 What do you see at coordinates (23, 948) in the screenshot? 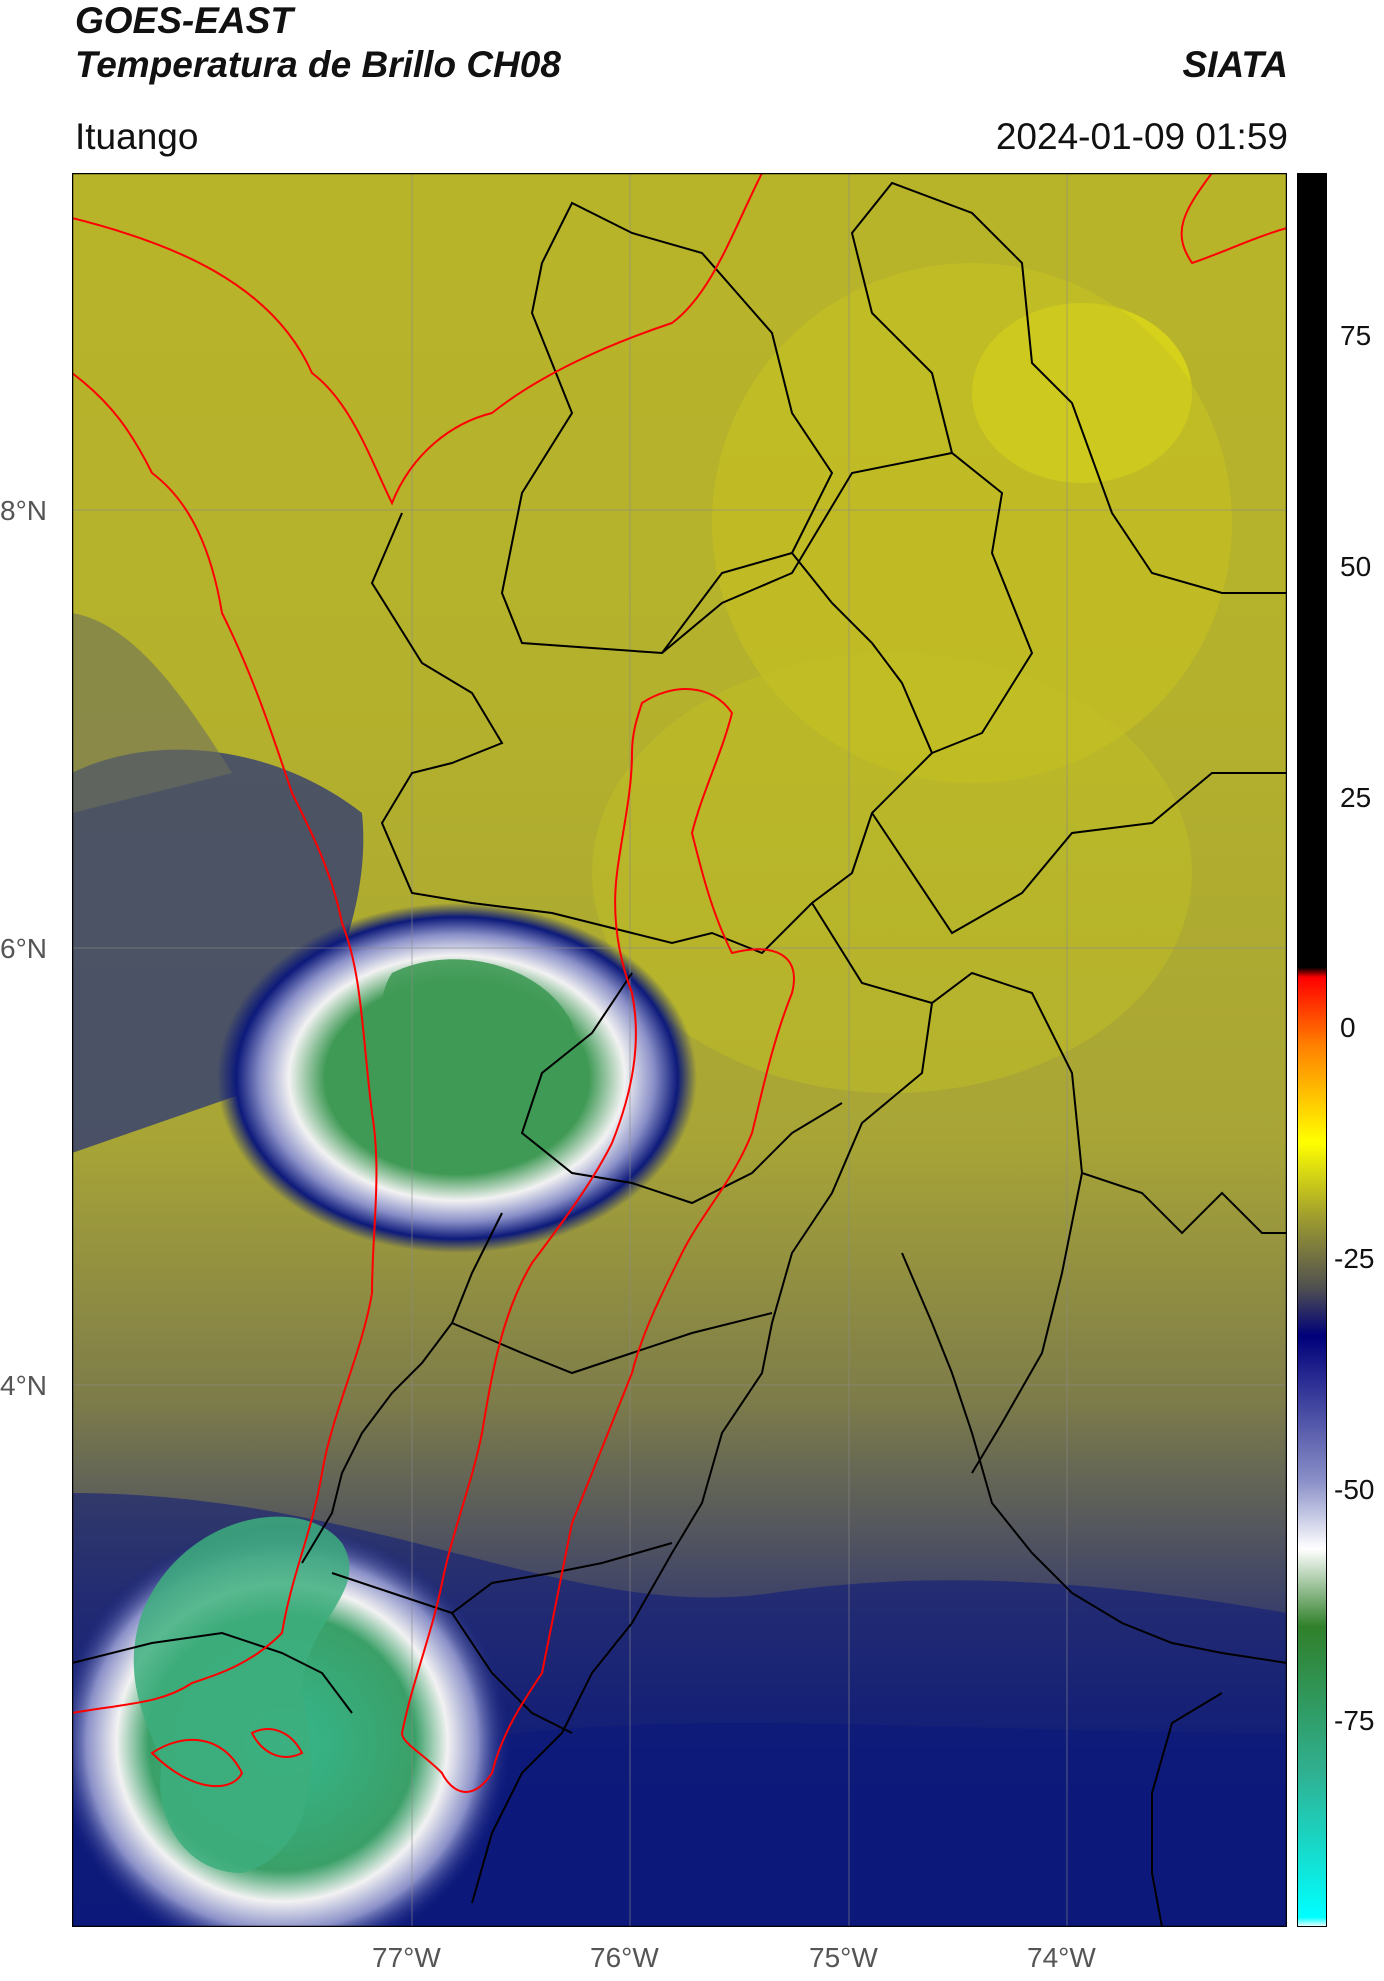
I see `lat-tick-6n: 6°N` at bounding box center [23, 948].